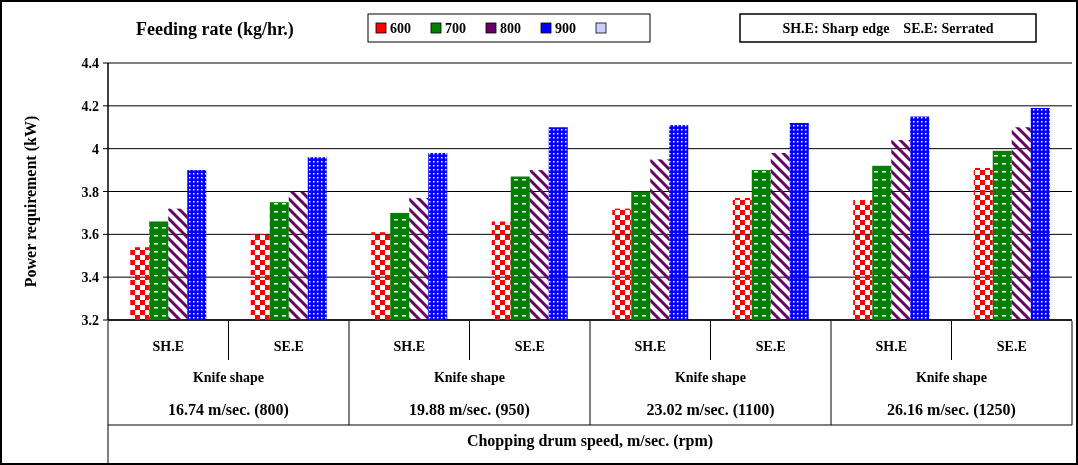  Describe the element at coordinates (90, 192) in the screenshot. I see `y-tick-label: 3.8` at that location.